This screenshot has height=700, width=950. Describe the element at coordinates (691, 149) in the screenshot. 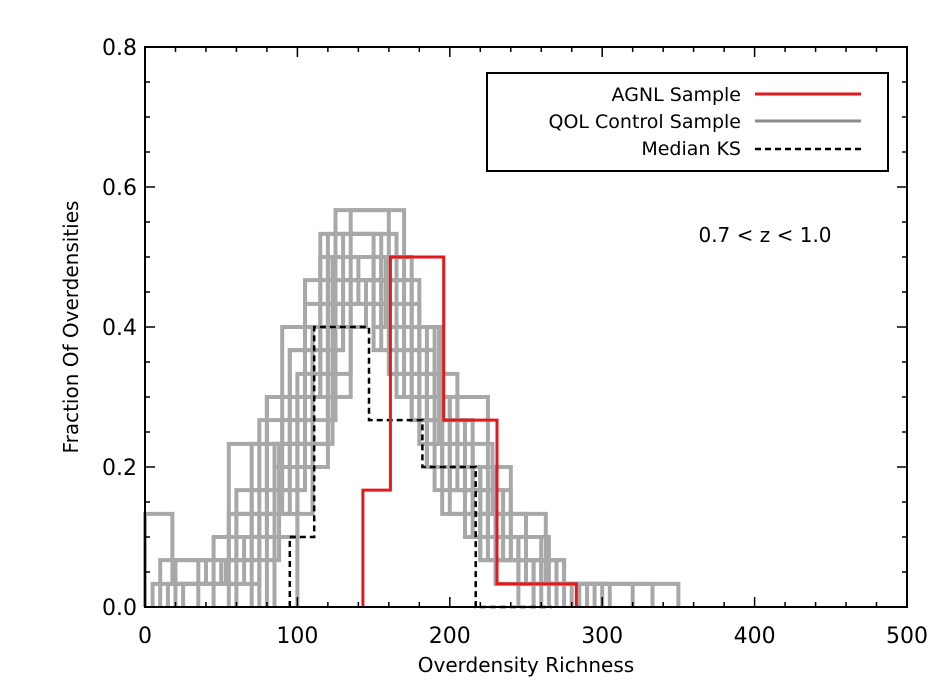

I see `legend-label-median-ks: Median KS` at that location.